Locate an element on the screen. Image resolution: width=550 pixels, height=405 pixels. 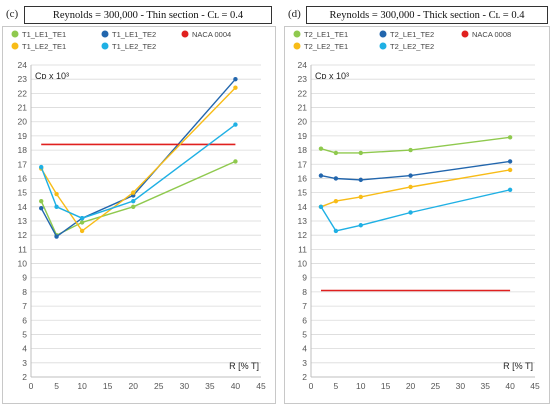
y-tick-label: 23 is located at coordinates (23, 79).